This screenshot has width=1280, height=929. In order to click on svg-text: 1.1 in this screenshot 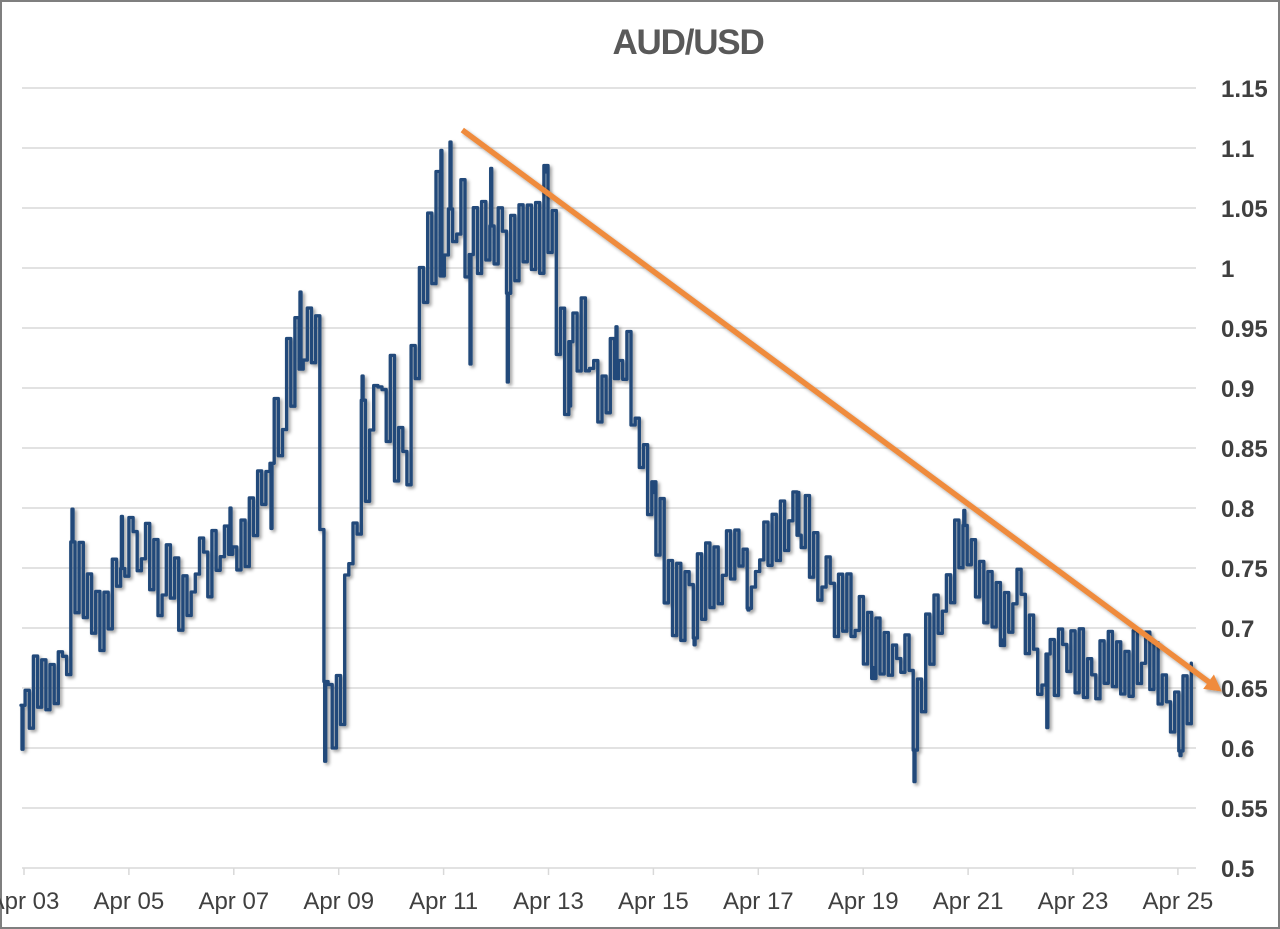, I will do `click(1237, 149)`.